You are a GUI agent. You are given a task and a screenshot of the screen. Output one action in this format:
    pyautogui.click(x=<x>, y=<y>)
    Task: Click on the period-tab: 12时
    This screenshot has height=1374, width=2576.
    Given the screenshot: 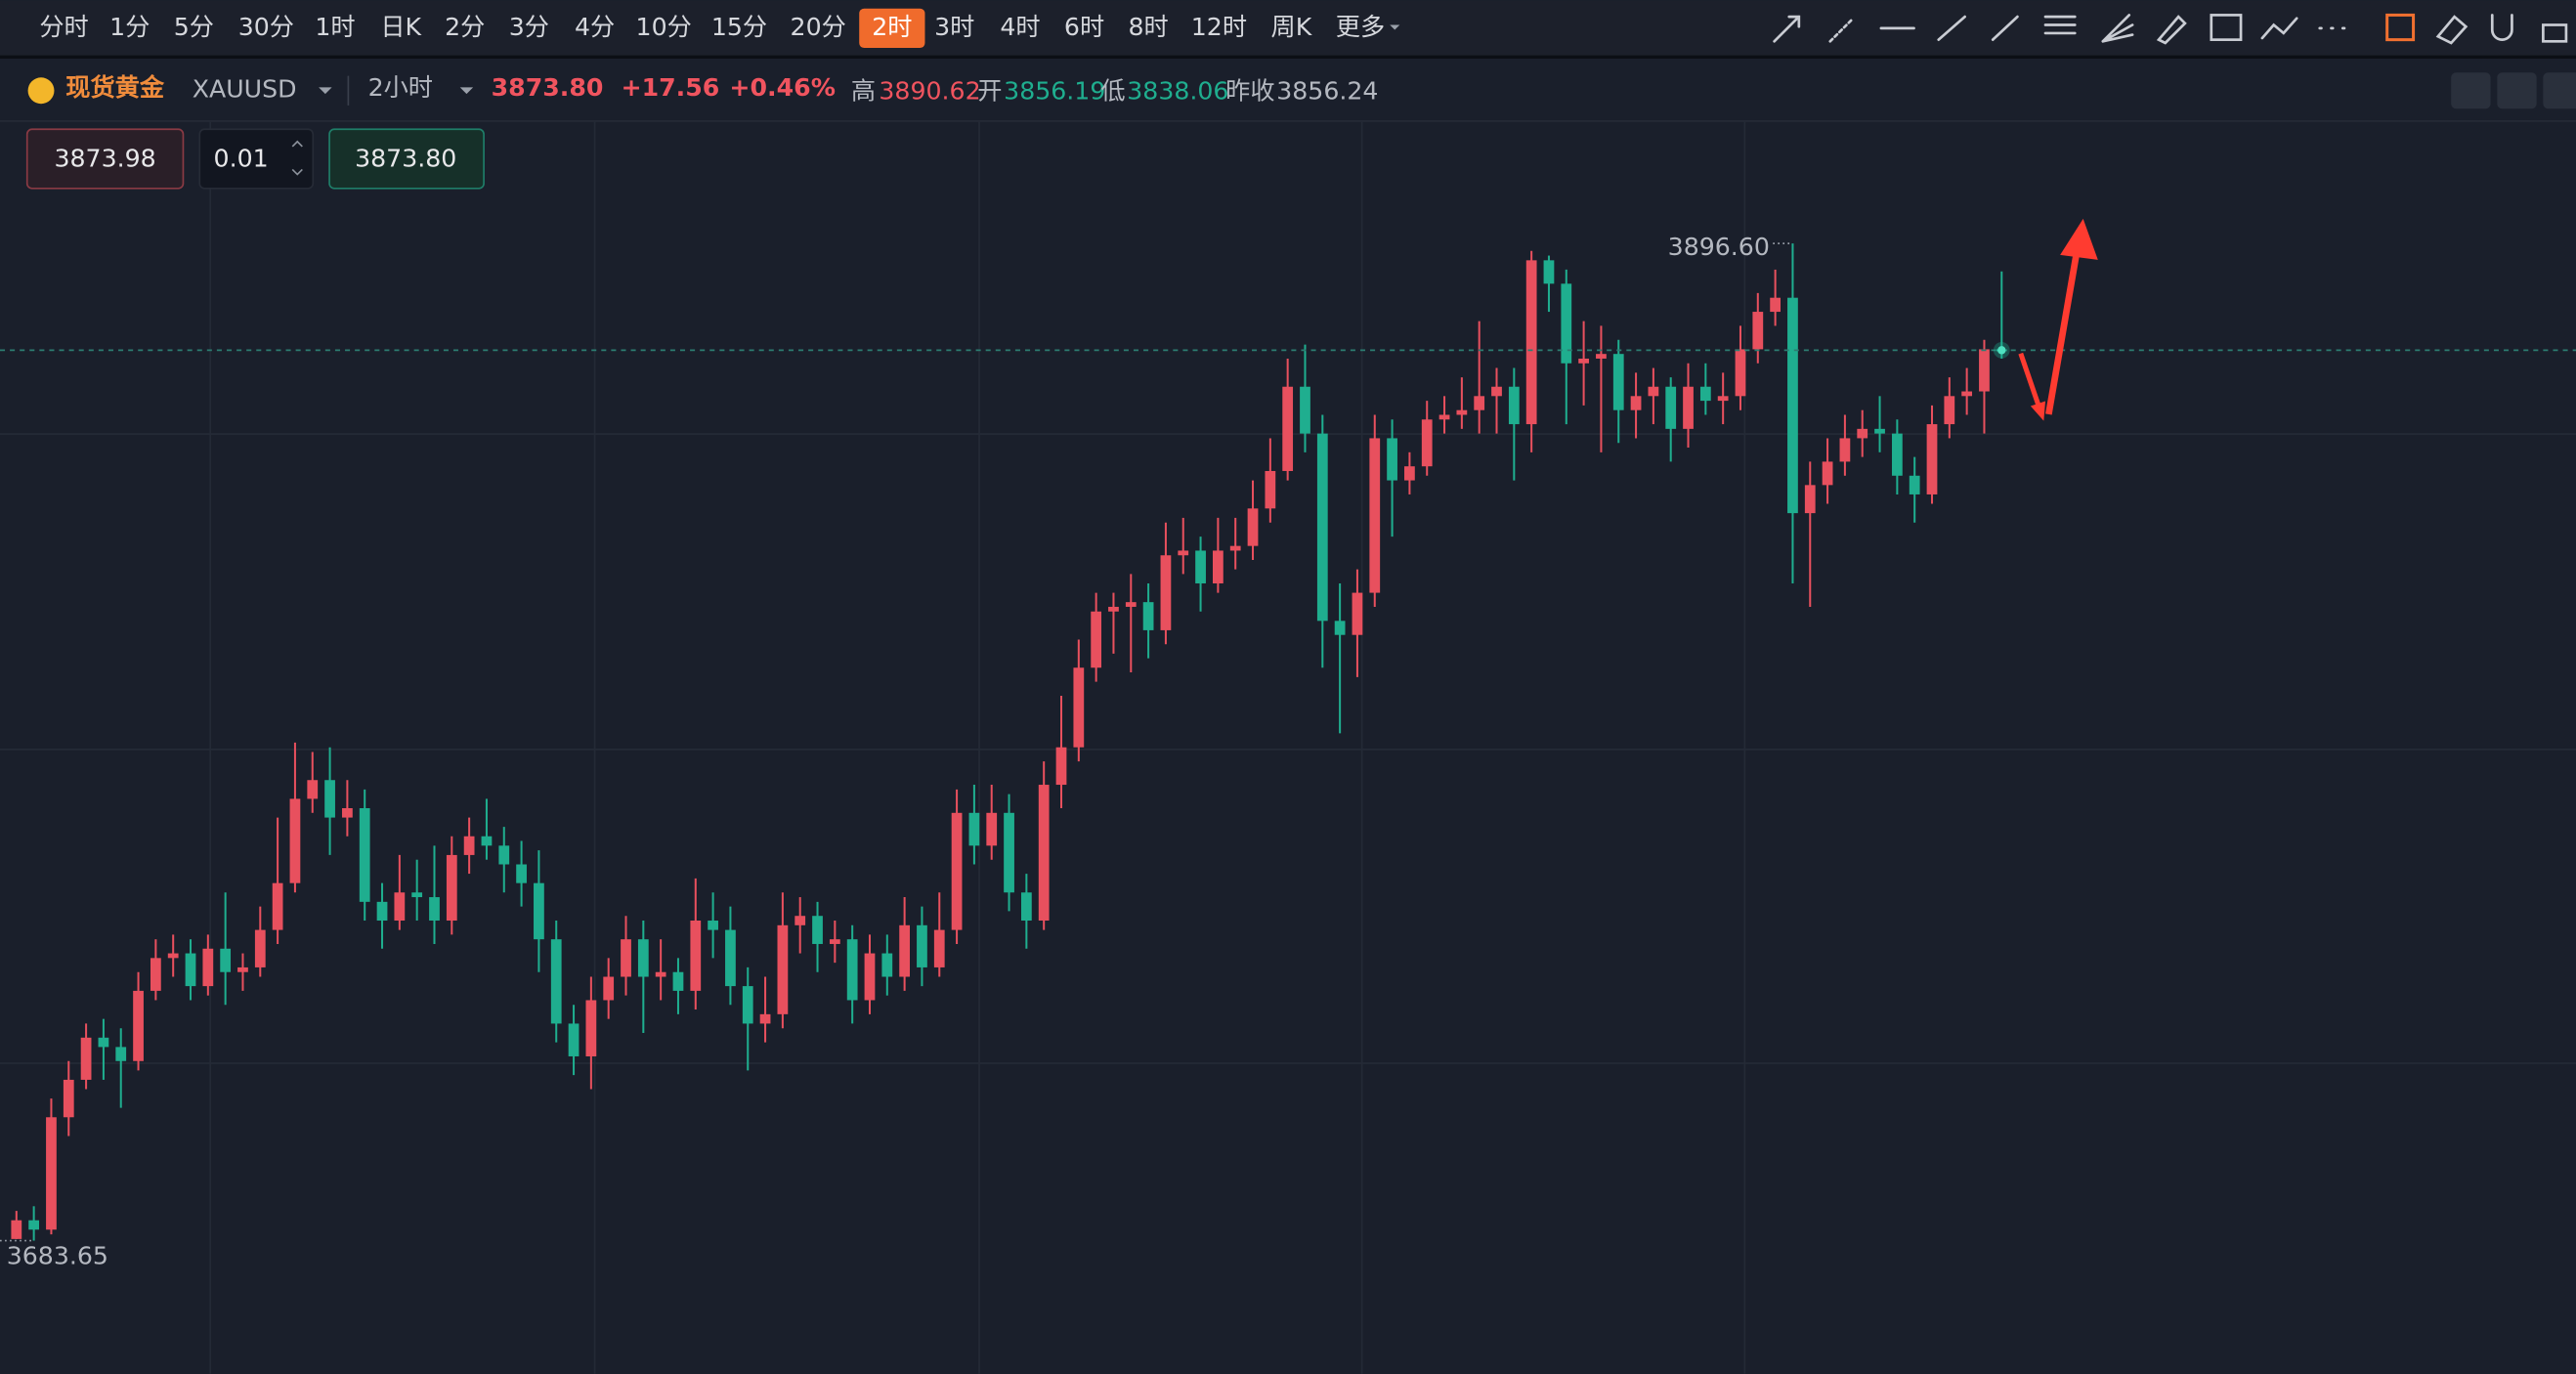 What is the action you would take?
    pyautogui.click(x=1219, y=27)
    